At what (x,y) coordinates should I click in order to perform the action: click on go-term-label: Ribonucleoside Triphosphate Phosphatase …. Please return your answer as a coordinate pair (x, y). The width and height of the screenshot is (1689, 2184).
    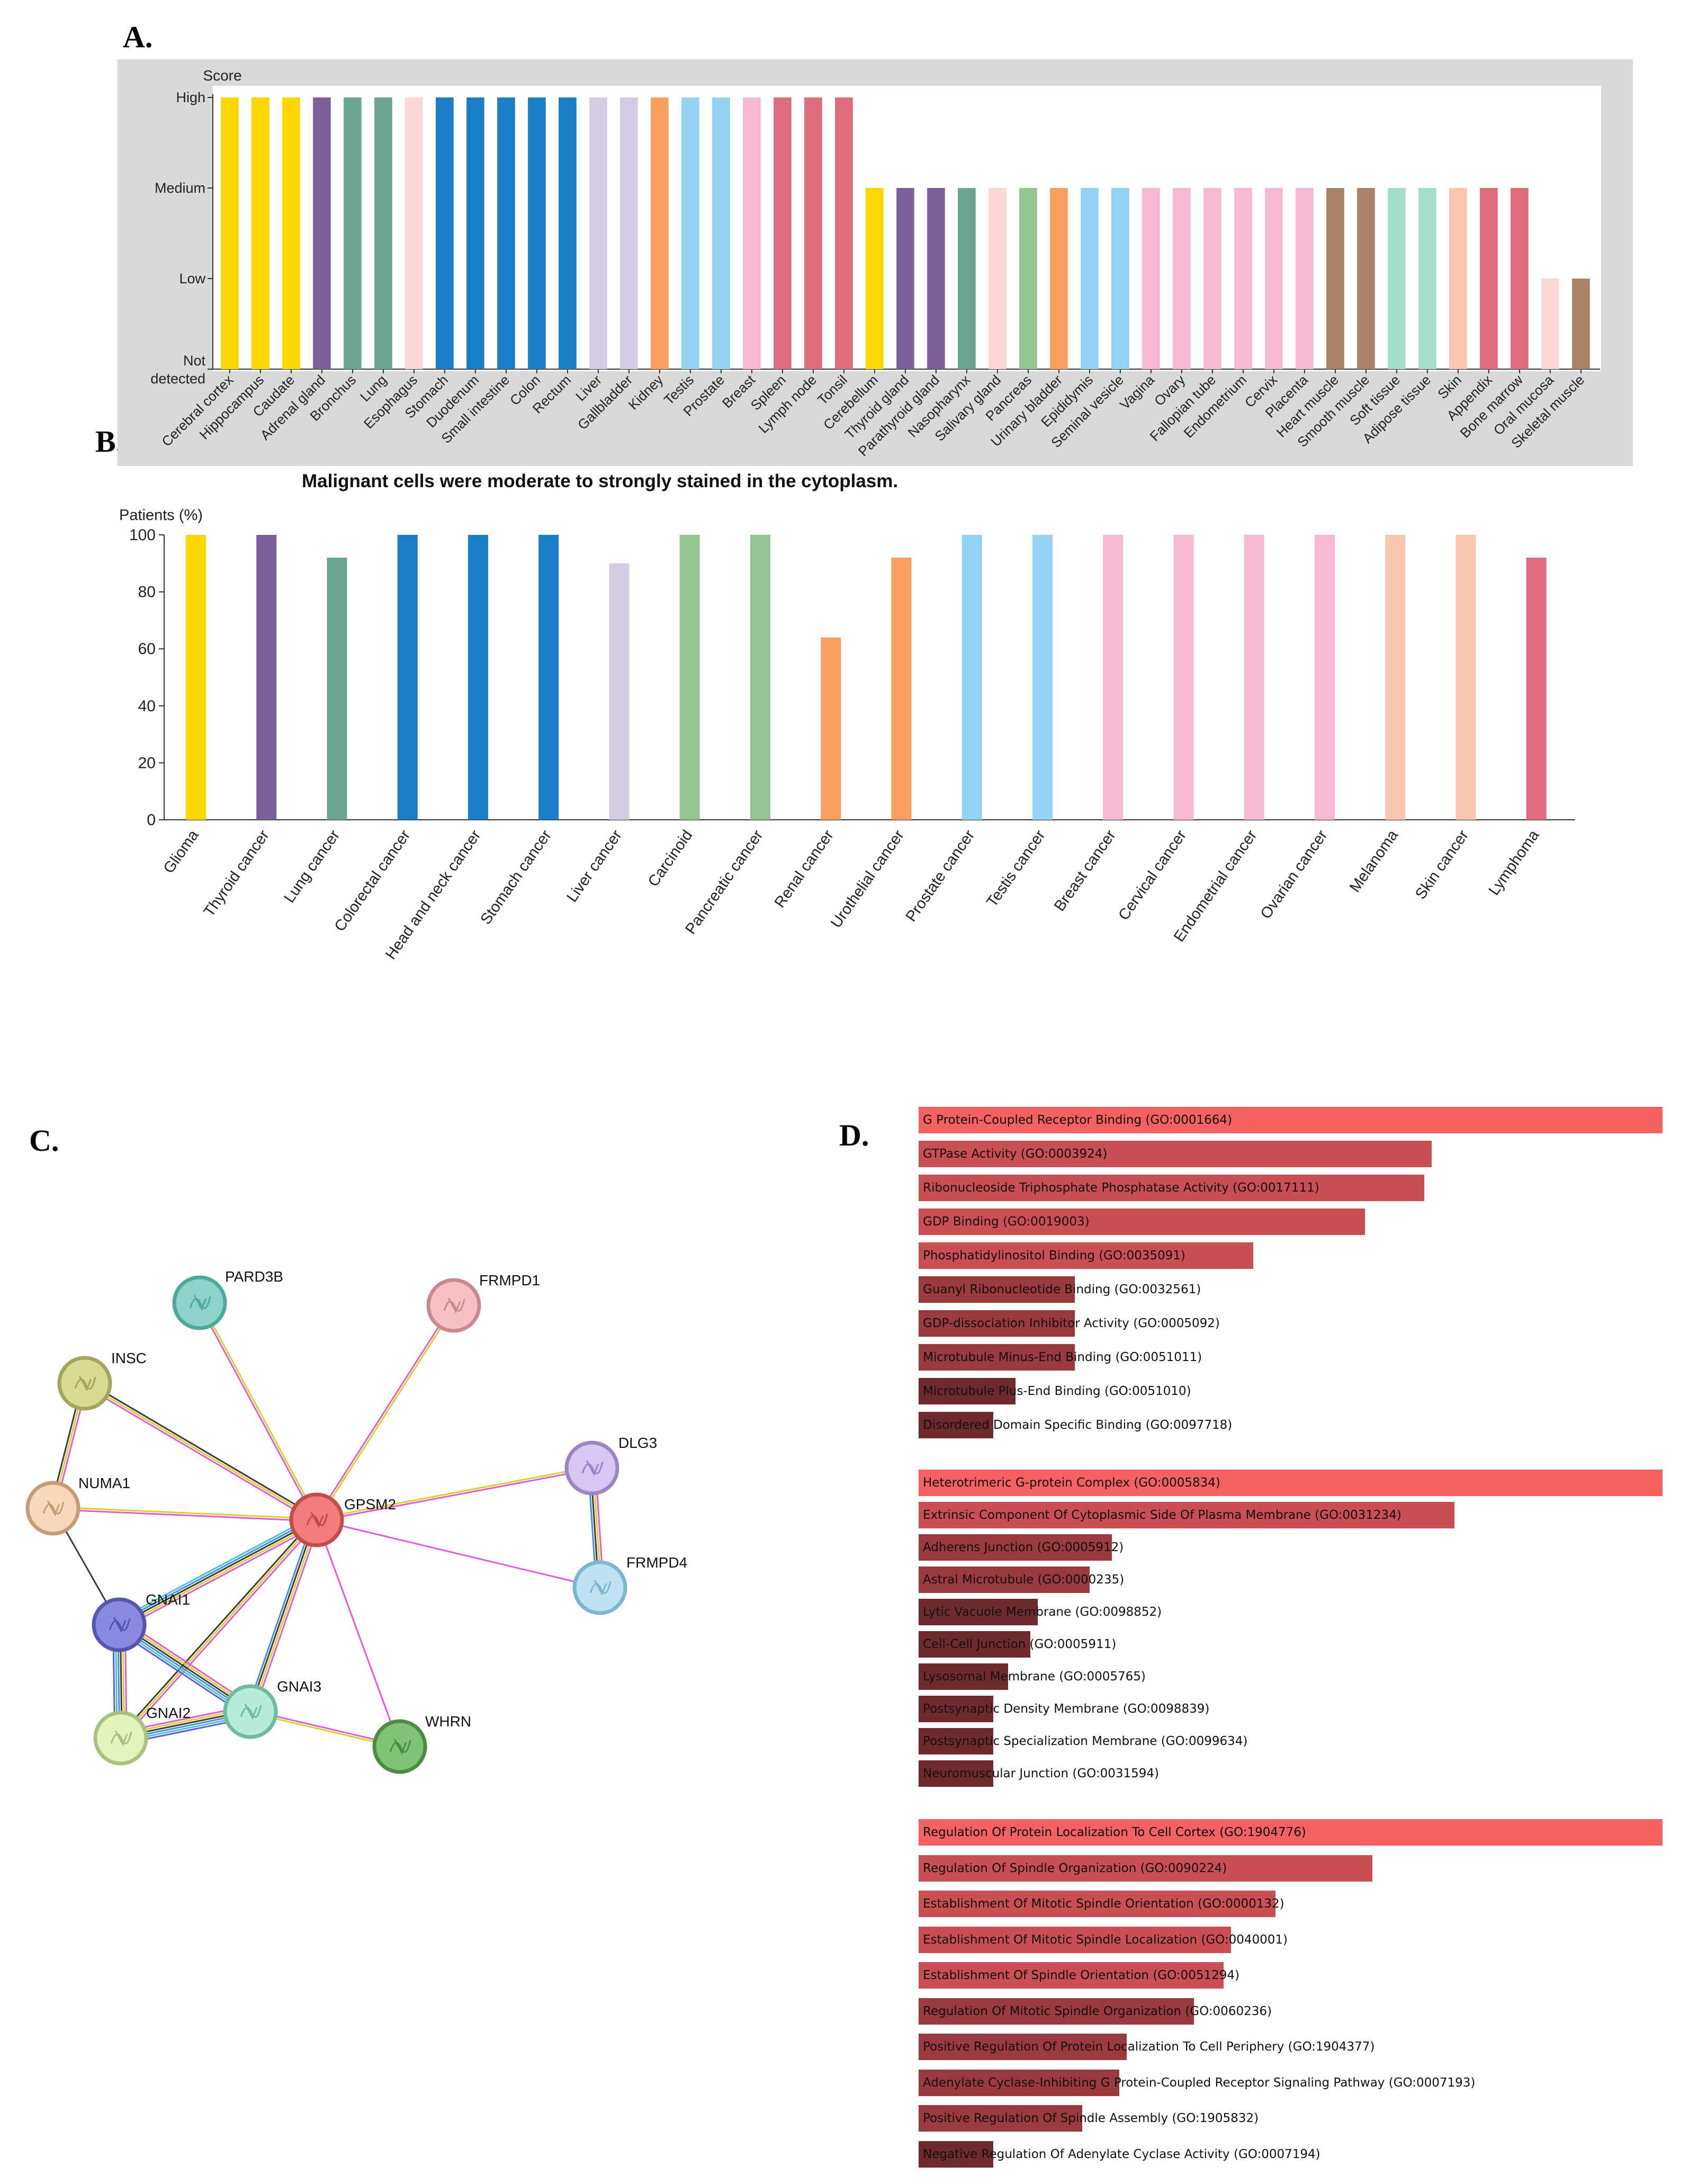
    Looking at the image, I should click on (1121, 1188).